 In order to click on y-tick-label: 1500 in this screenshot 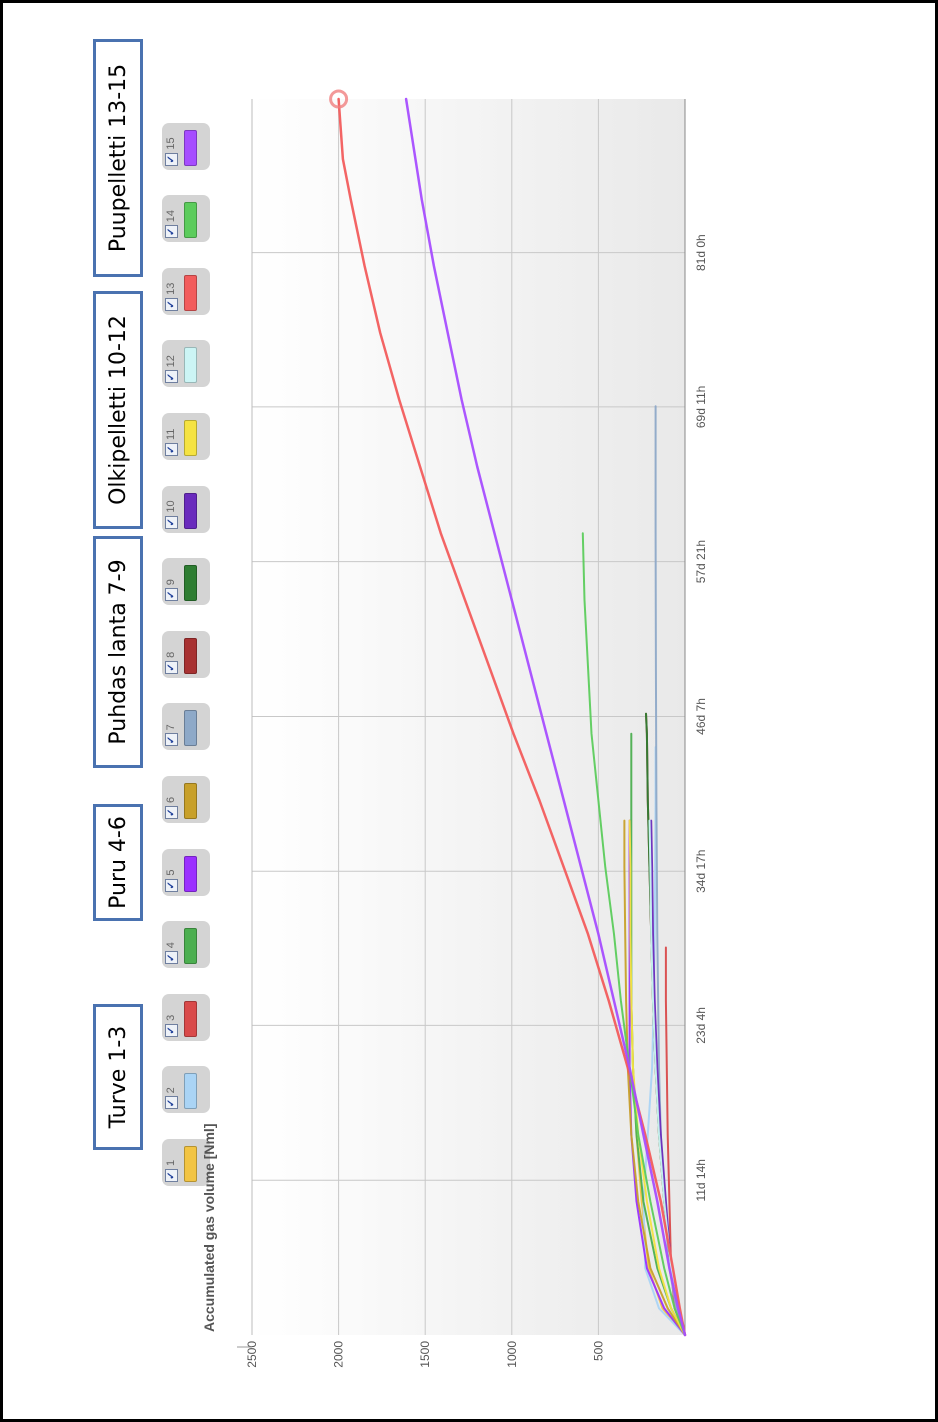, I will do `click(425, 1354)`.